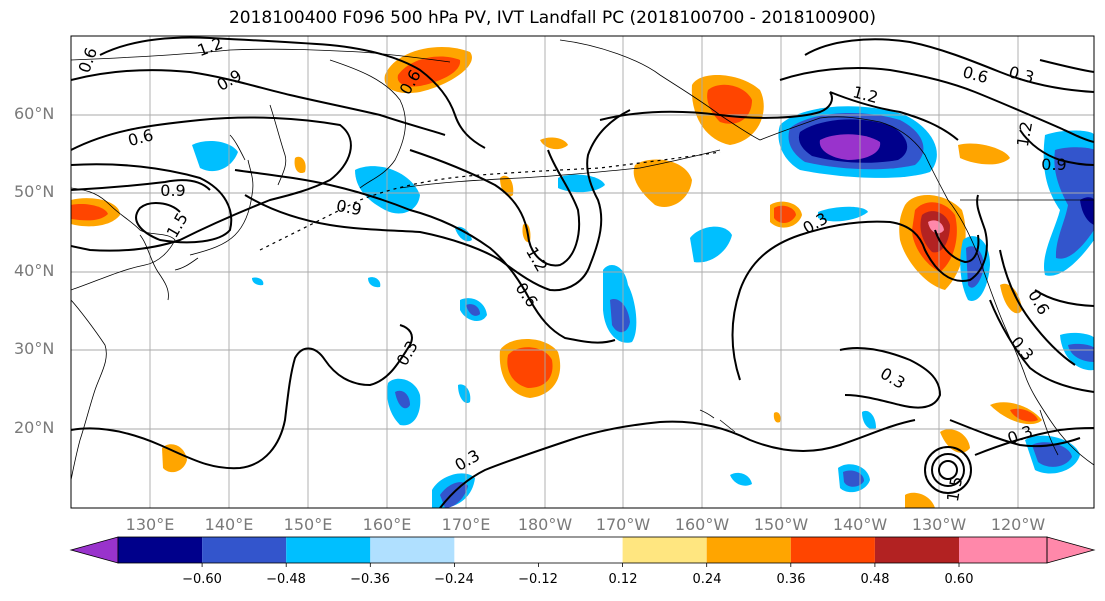 The image size is (1105, 601). I want to click on colorbar-frame, so click(582, 550).